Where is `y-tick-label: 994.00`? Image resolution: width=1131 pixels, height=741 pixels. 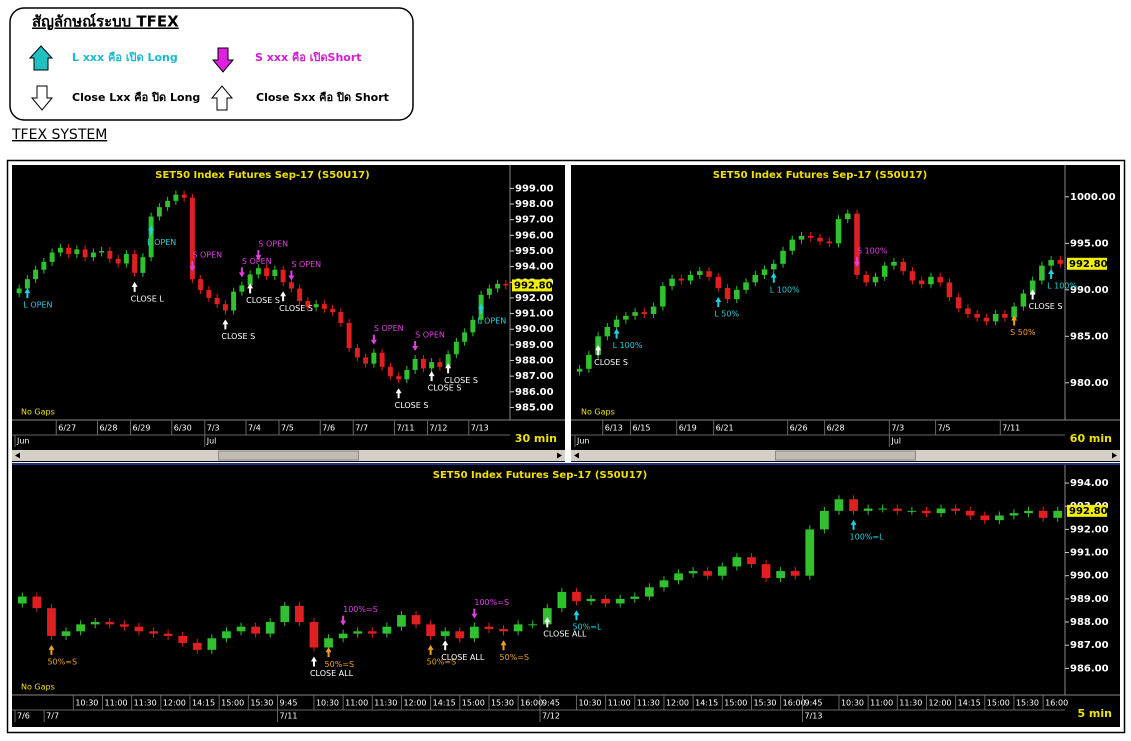
y-tick-label: 994.00 is located at coordinates (1089, 483).